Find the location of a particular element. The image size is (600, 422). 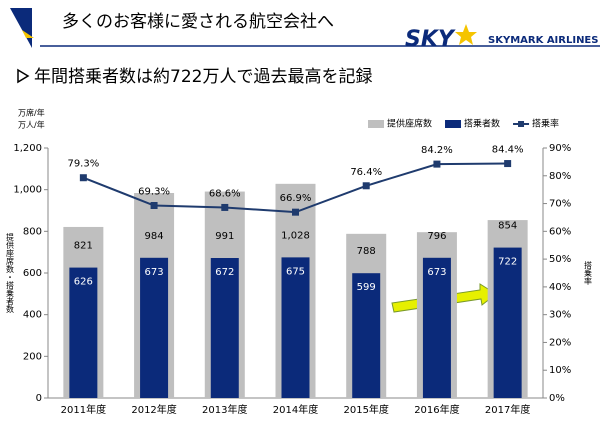

y2-tick-label: 10% is located at coordinates (560, 370).